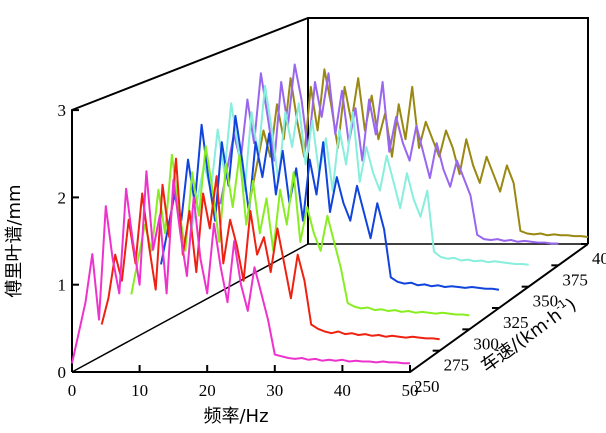 The width and height of the screenshot is (606, 433). What do you see at coordinates (575, 279) in the screenshot?
I see `z-tick-label: 375` at bounding box center [575, 279].